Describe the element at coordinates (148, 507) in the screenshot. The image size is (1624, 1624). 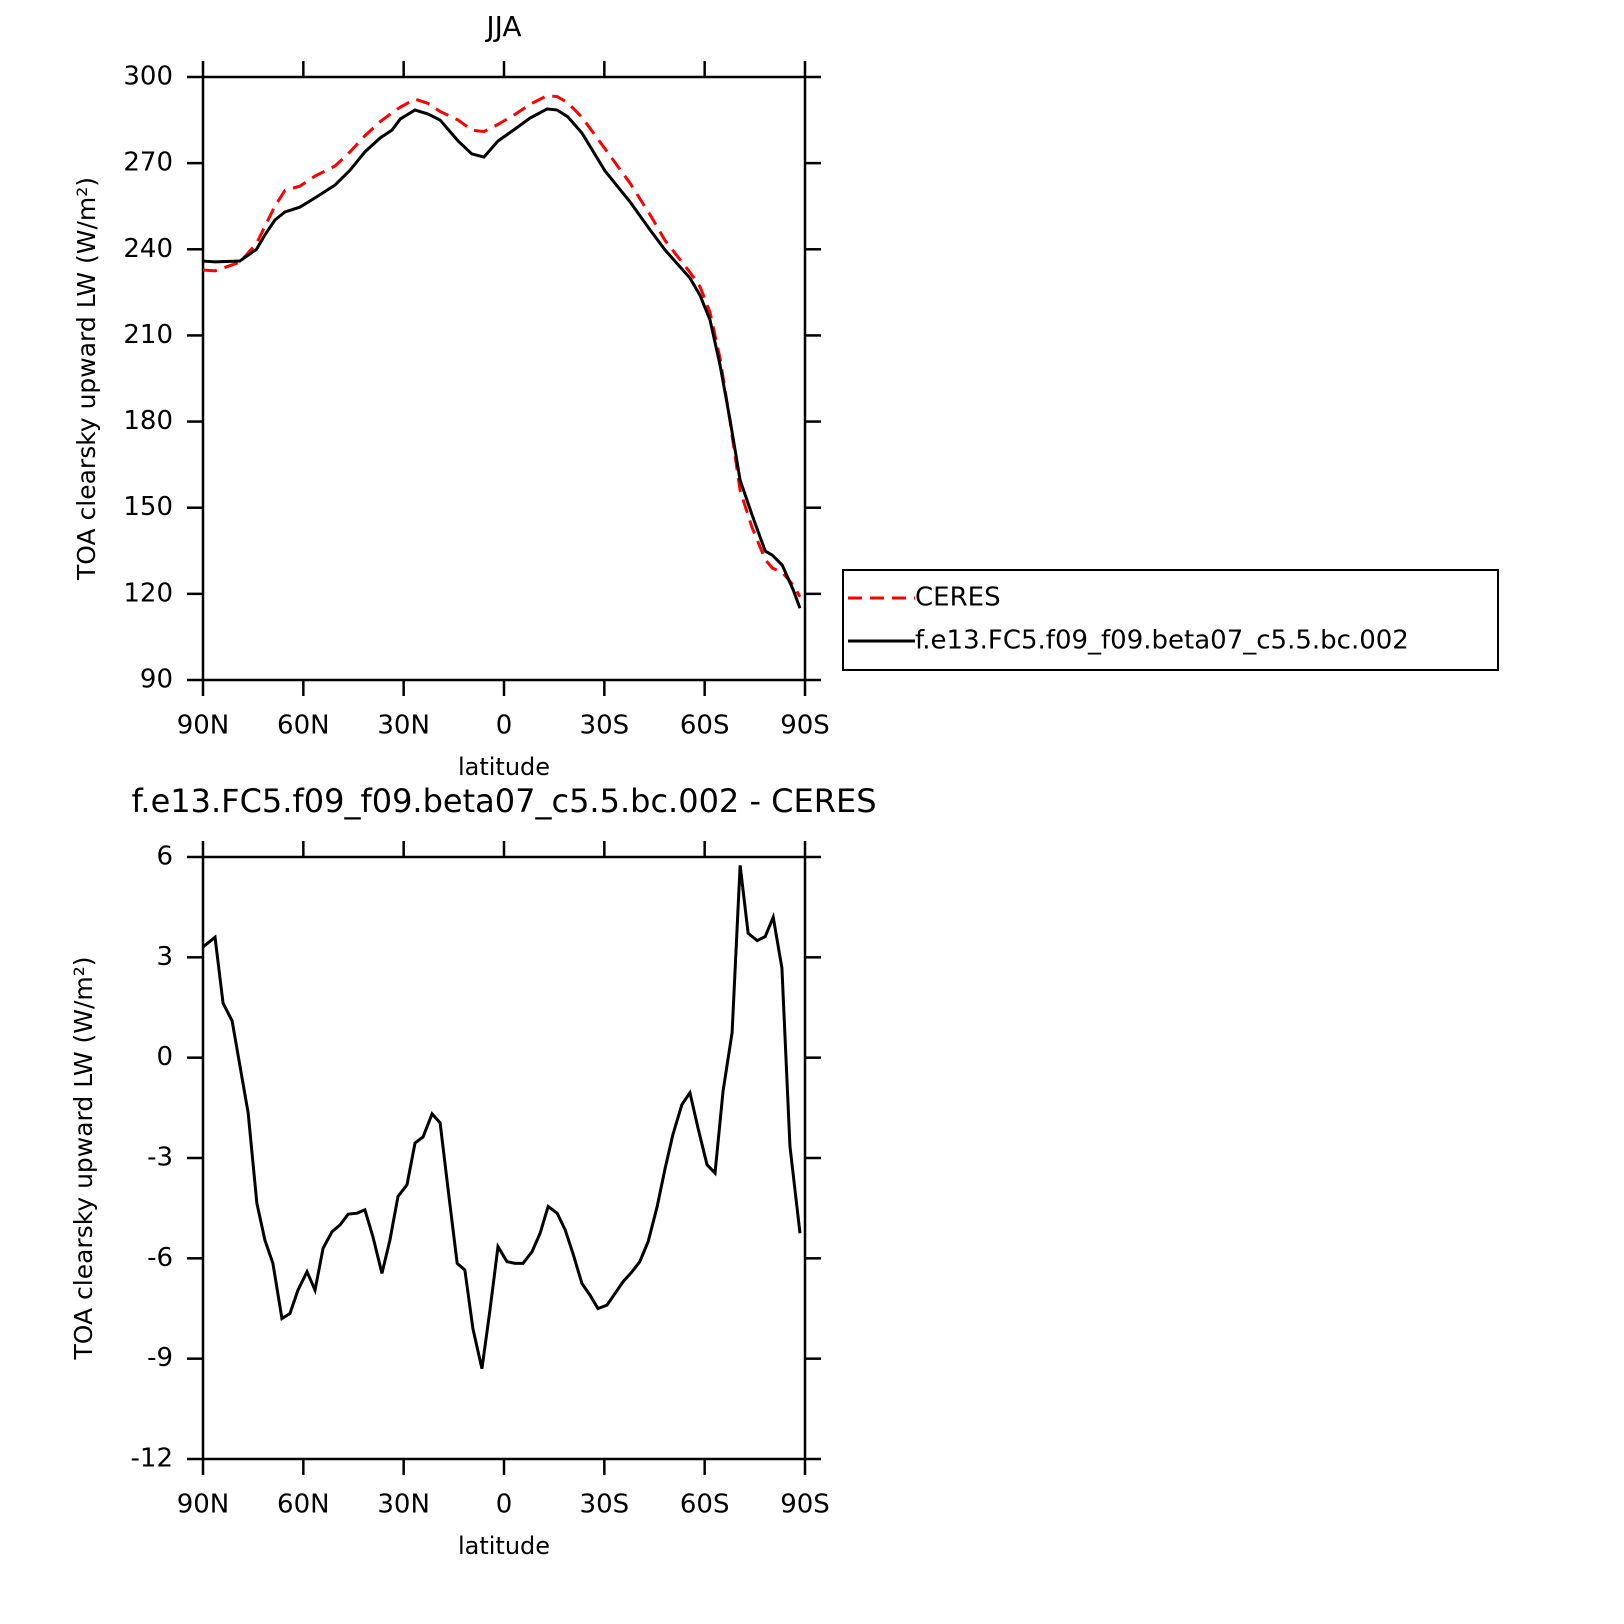
I see `y-tick-label: 150` at that location.